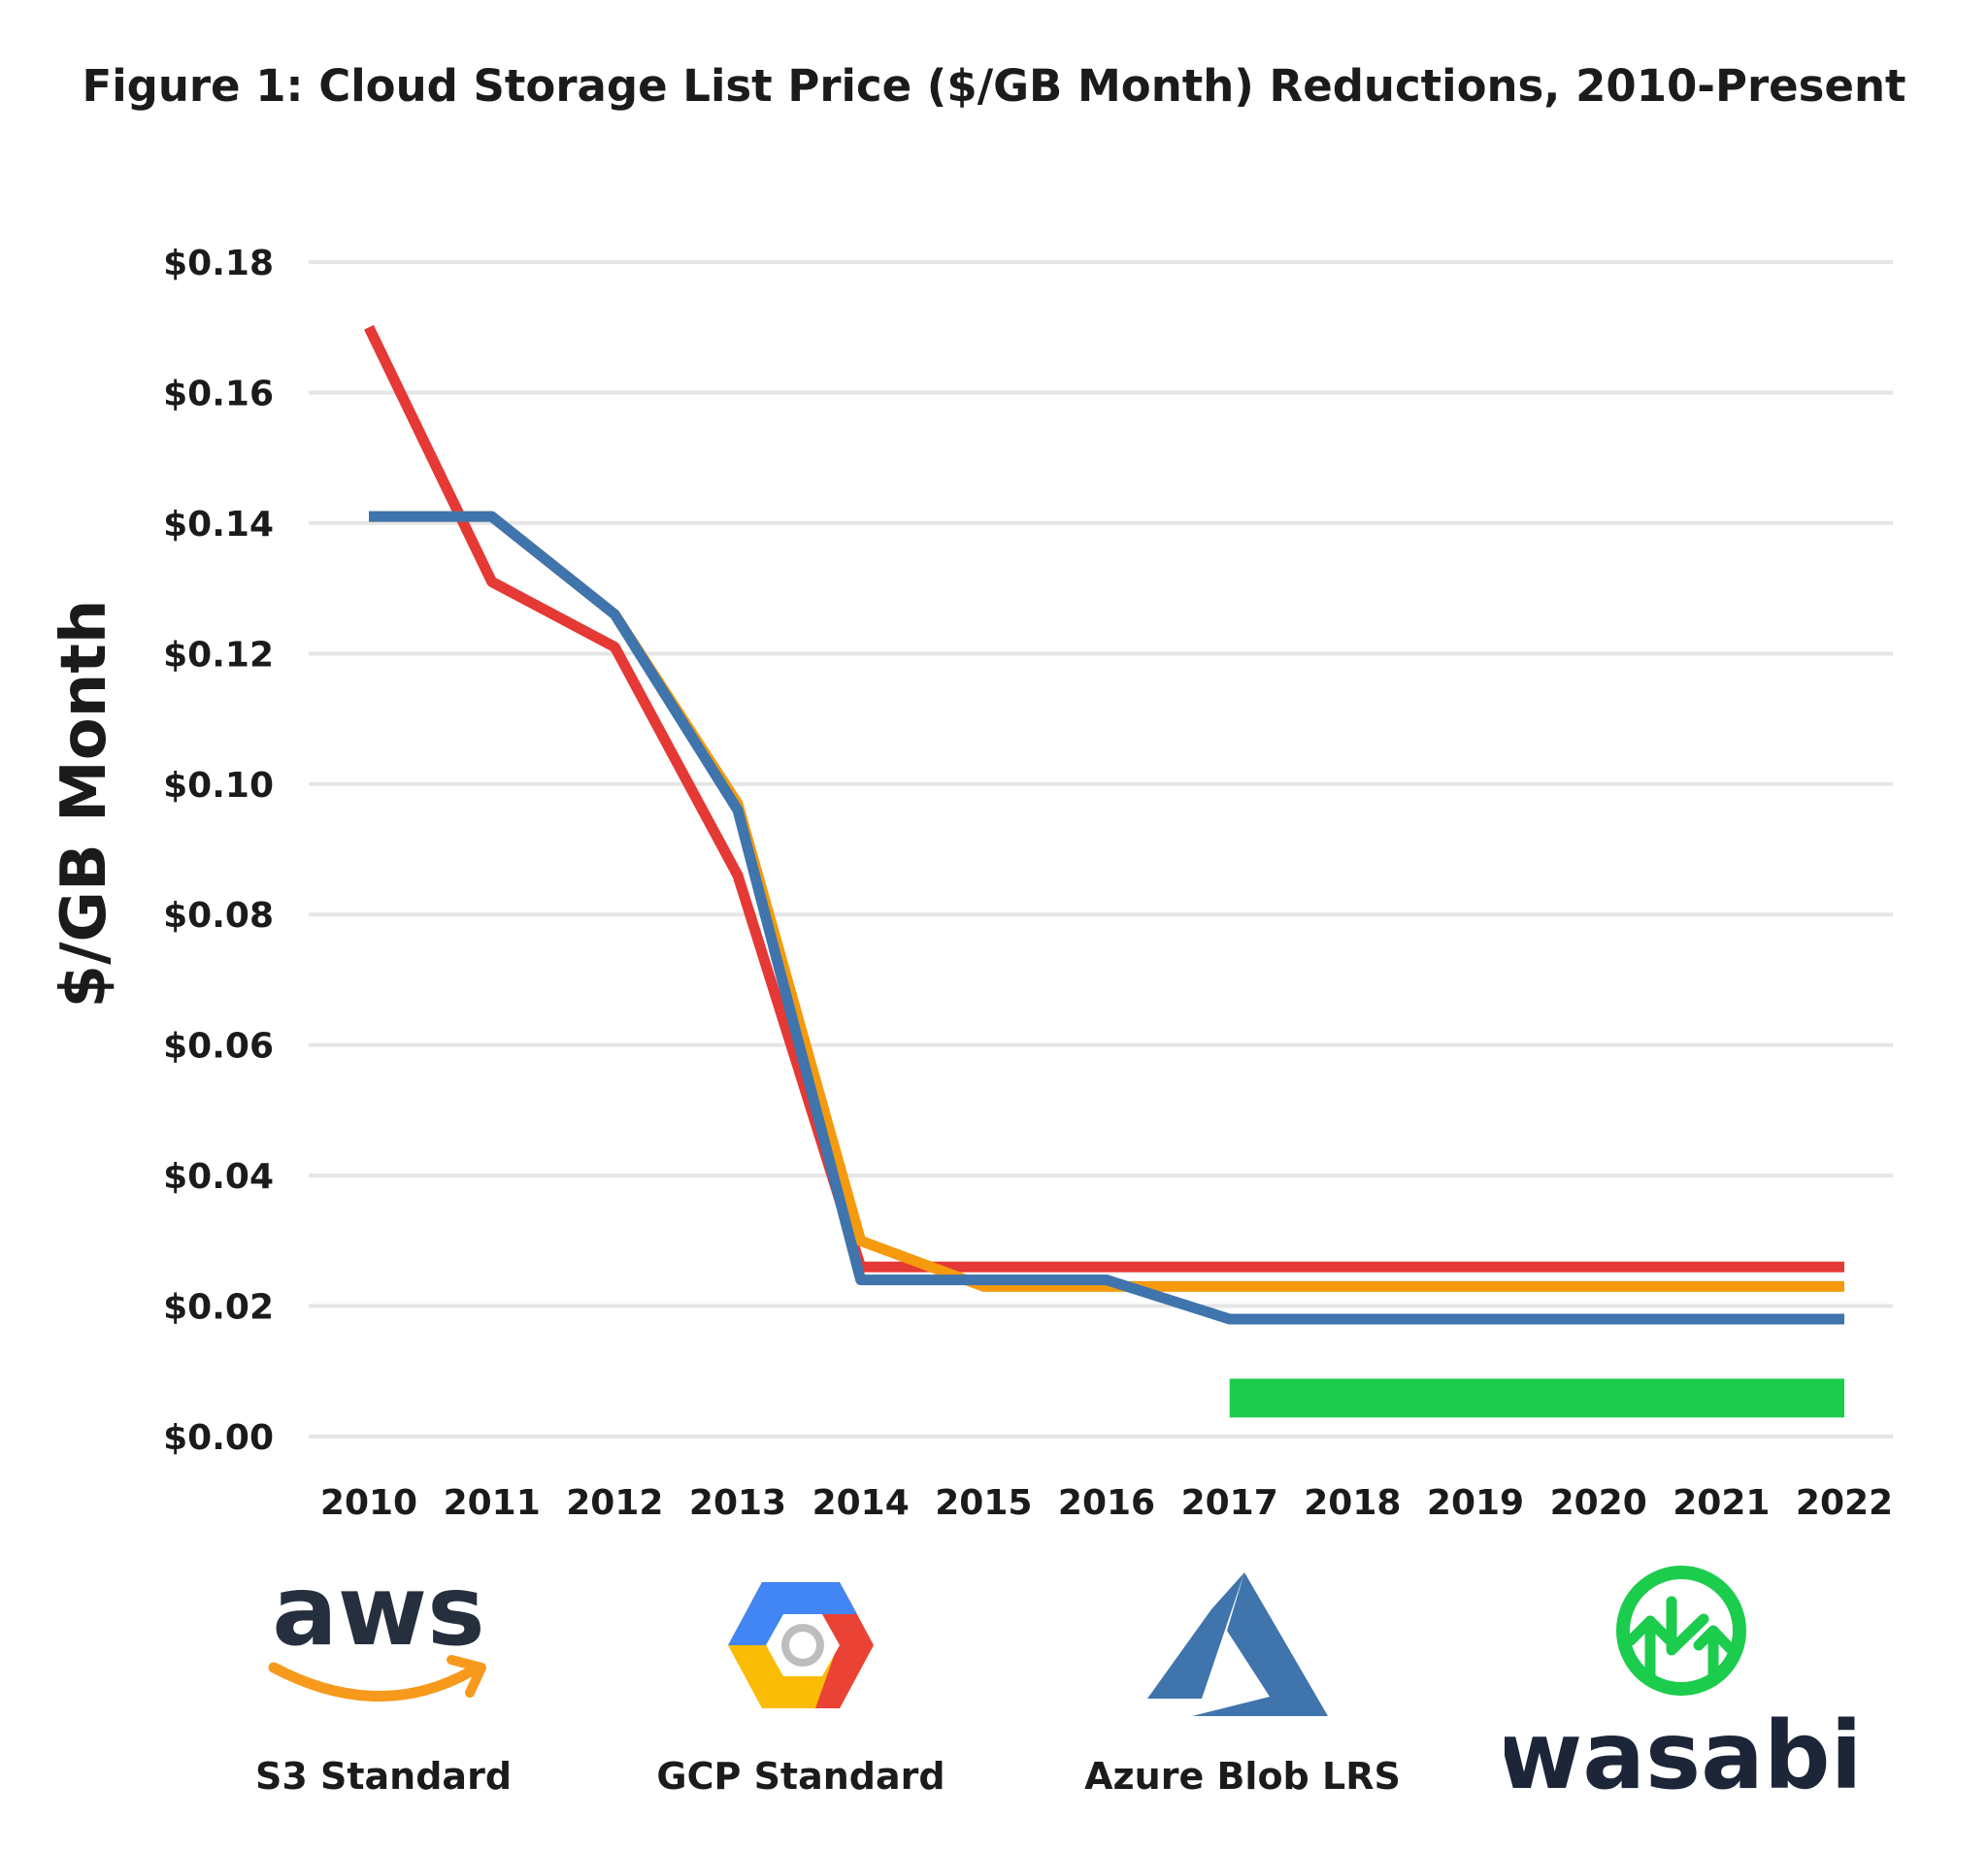 This screenshot has width=1988, height=1851. I want to click on x-tick-label: 2012, so click(615, 1503).